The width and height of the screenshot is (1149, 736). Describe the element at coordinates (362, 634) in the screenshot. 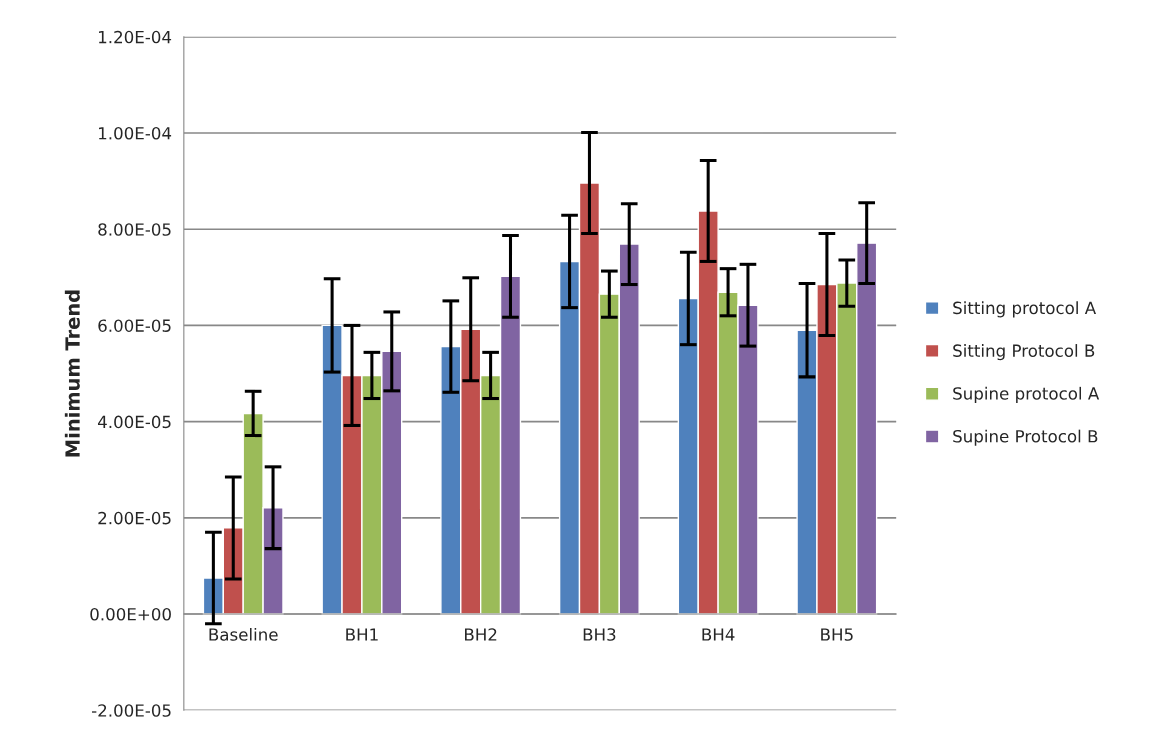

I see `x-tick-label: BH1` at that location.